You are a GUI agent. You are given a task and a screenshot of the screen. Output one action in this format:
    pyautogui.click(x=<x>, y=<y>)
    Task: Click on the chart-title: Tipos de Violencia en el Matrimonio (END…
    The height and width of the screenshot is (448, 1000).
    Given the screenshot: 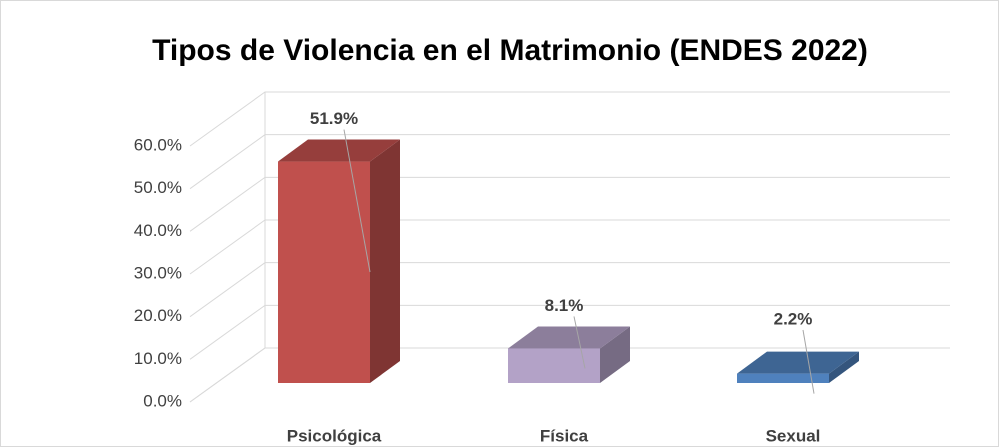 What is the action you would take?
    pyautogui.click(x=510, y=50)
    